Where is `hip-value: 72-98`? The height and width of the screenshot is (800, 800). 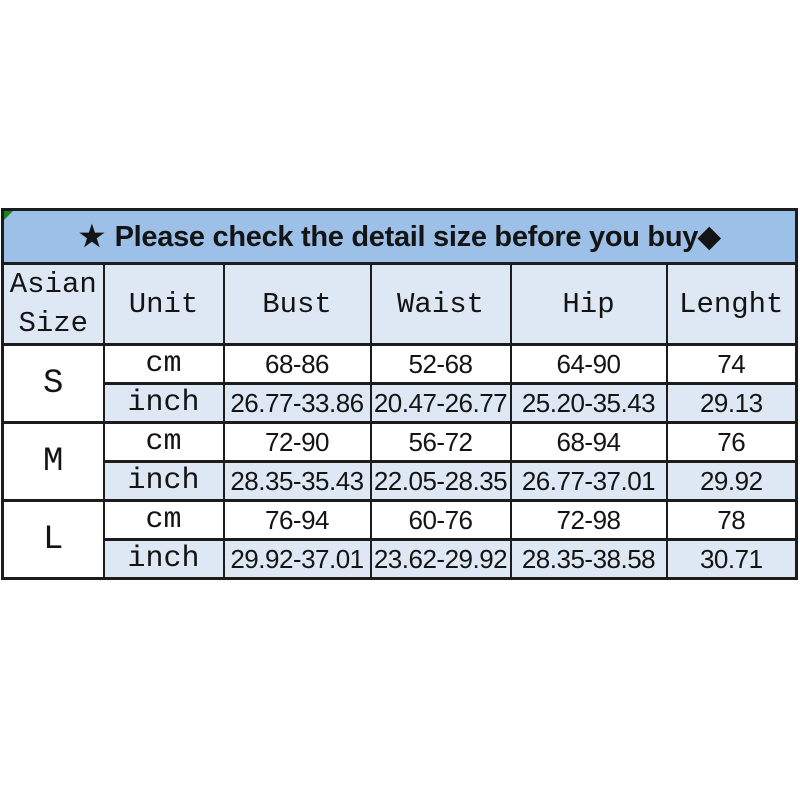
hip-value: 72-98 is located at coordinates (588, 520).